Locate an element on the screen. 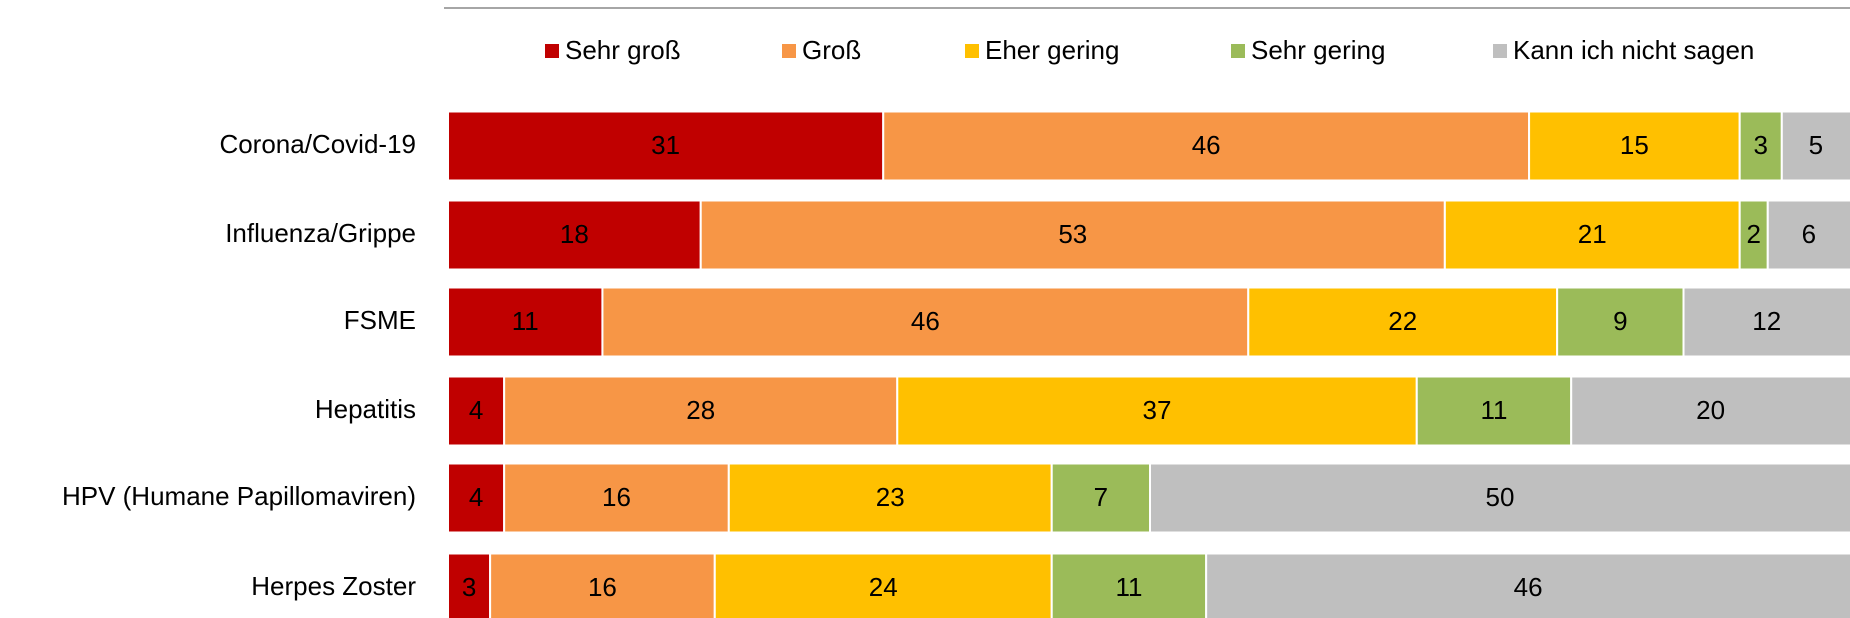 Image resolution: width=1850 pixels, height=618 pixels. data-label: 28 is located at coordinates (700, 410).